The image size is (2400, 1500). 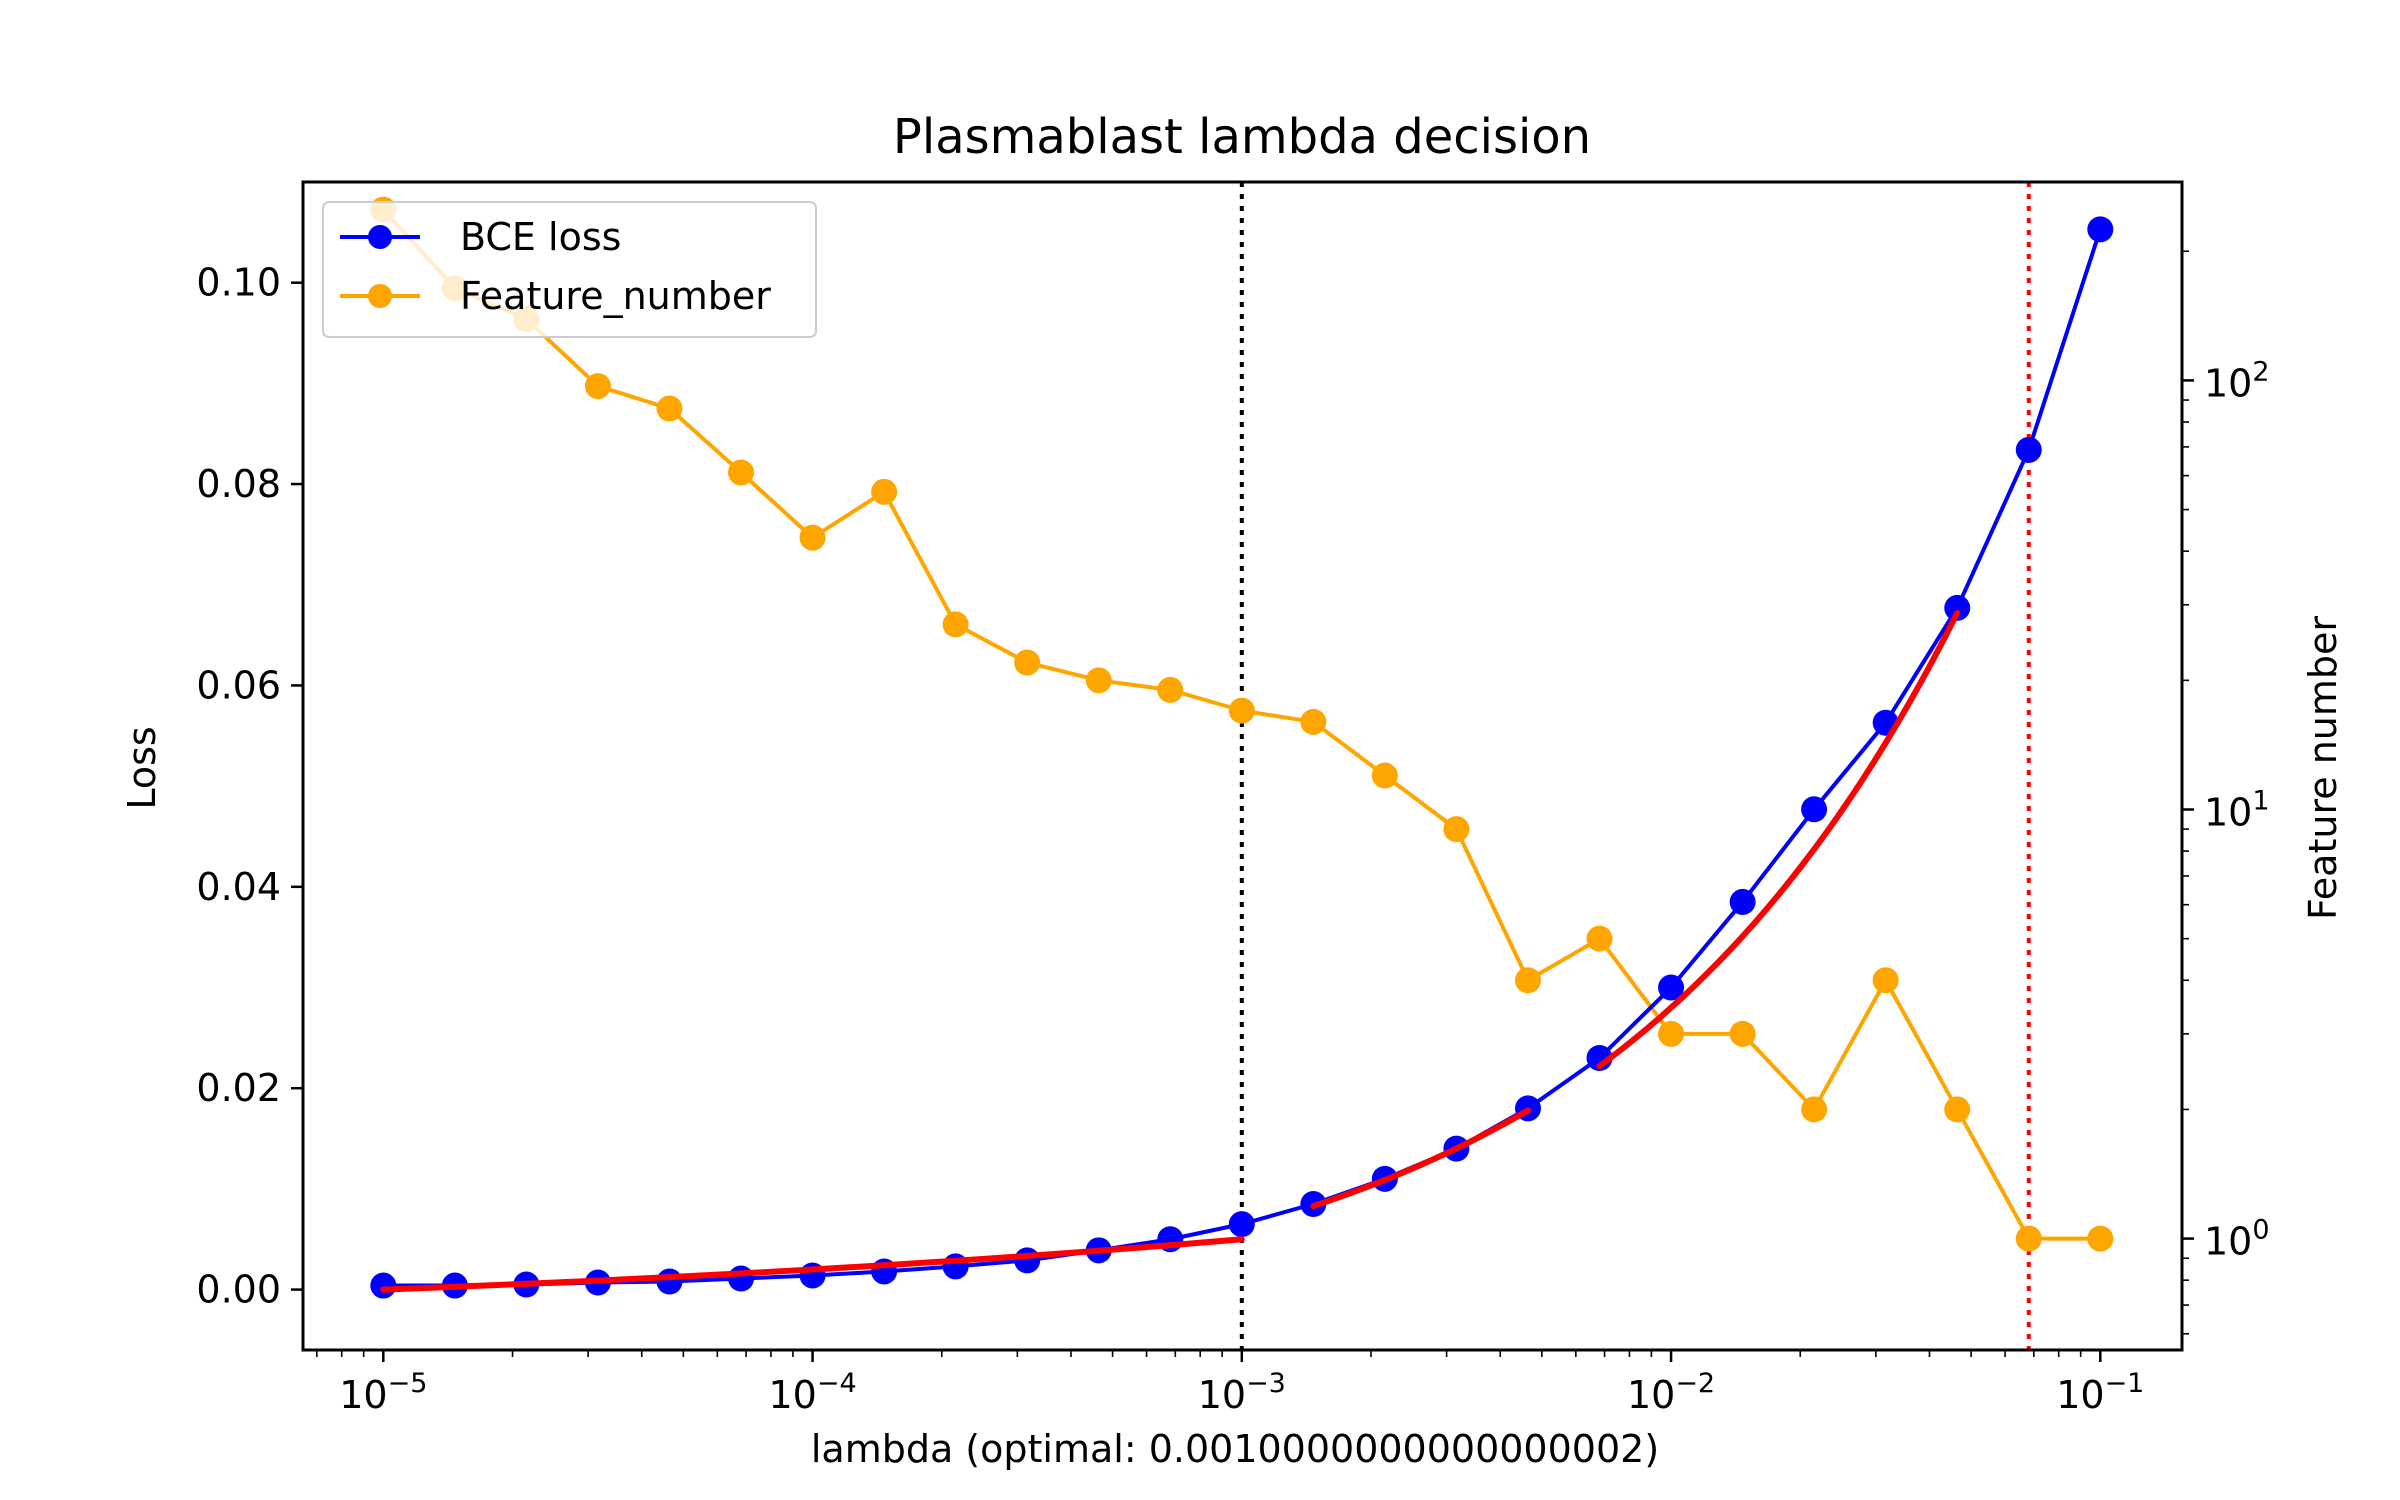 What do you see at coordinates (1235, 1449) in the screenshot?
I see `x-axis-label: lambda (optimal: 0.0010000000000000002)` at bounding box center [1235, 1449].